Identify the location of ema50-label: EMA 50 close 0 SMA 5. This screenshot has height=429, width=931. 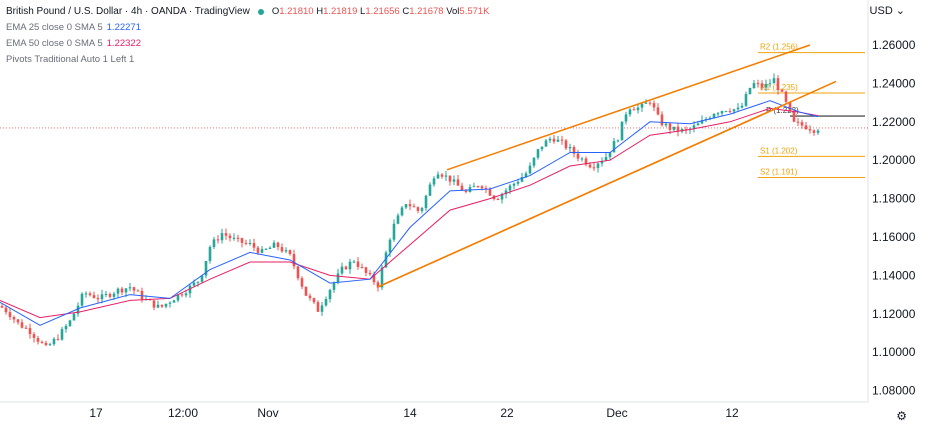
(54, 43).